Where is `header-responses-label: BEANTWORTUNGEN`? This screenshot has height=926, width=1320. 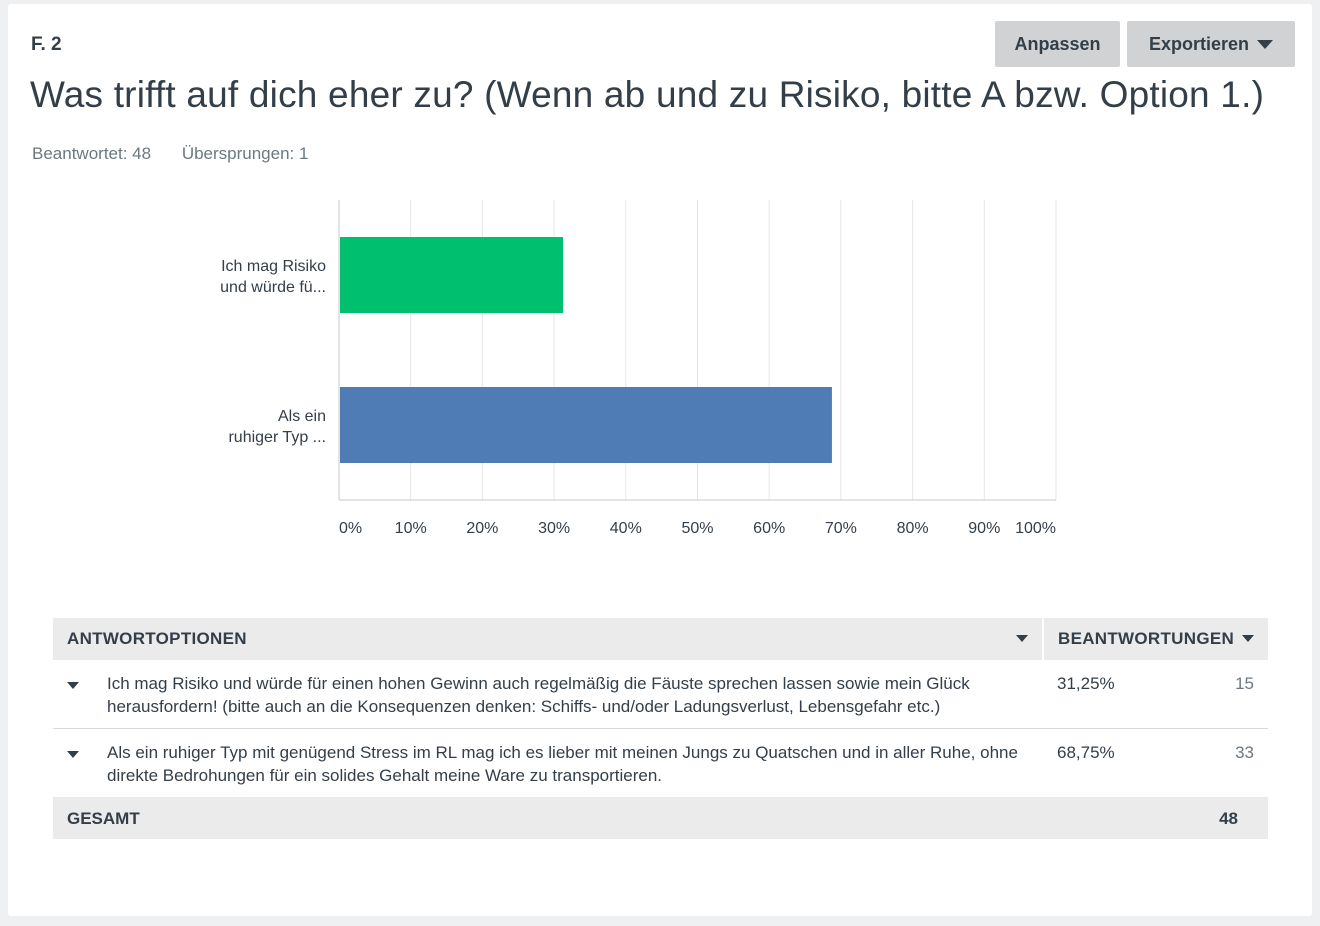 header-responses-label: BEANTWORTUNGEN is located at coordinates (1146, 638).